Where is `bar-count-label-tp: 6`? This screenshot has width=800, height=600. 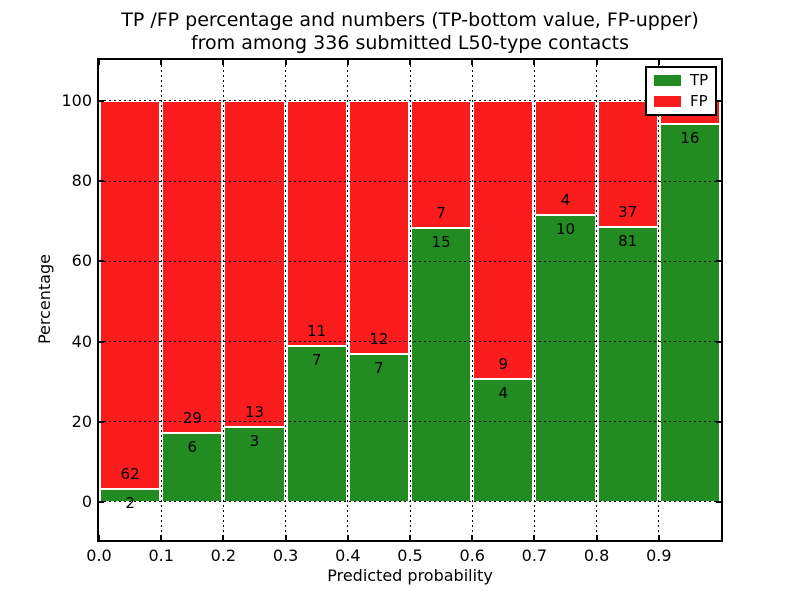 bar-count-label-tp: 6 is located at coordinates (192, 447).